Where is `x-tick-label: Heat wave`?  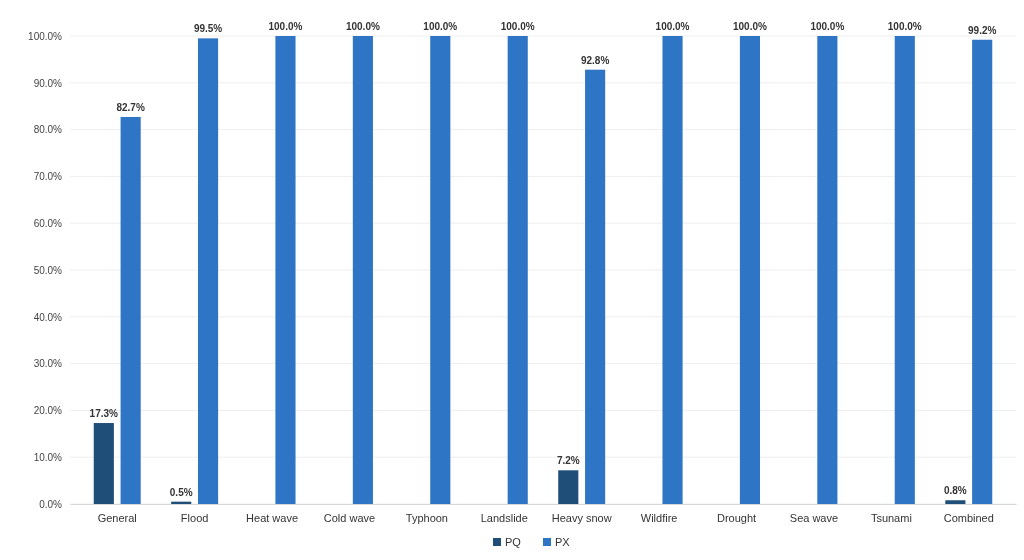
x-tick-label: Heat wave is located at coordinates (272, 517).